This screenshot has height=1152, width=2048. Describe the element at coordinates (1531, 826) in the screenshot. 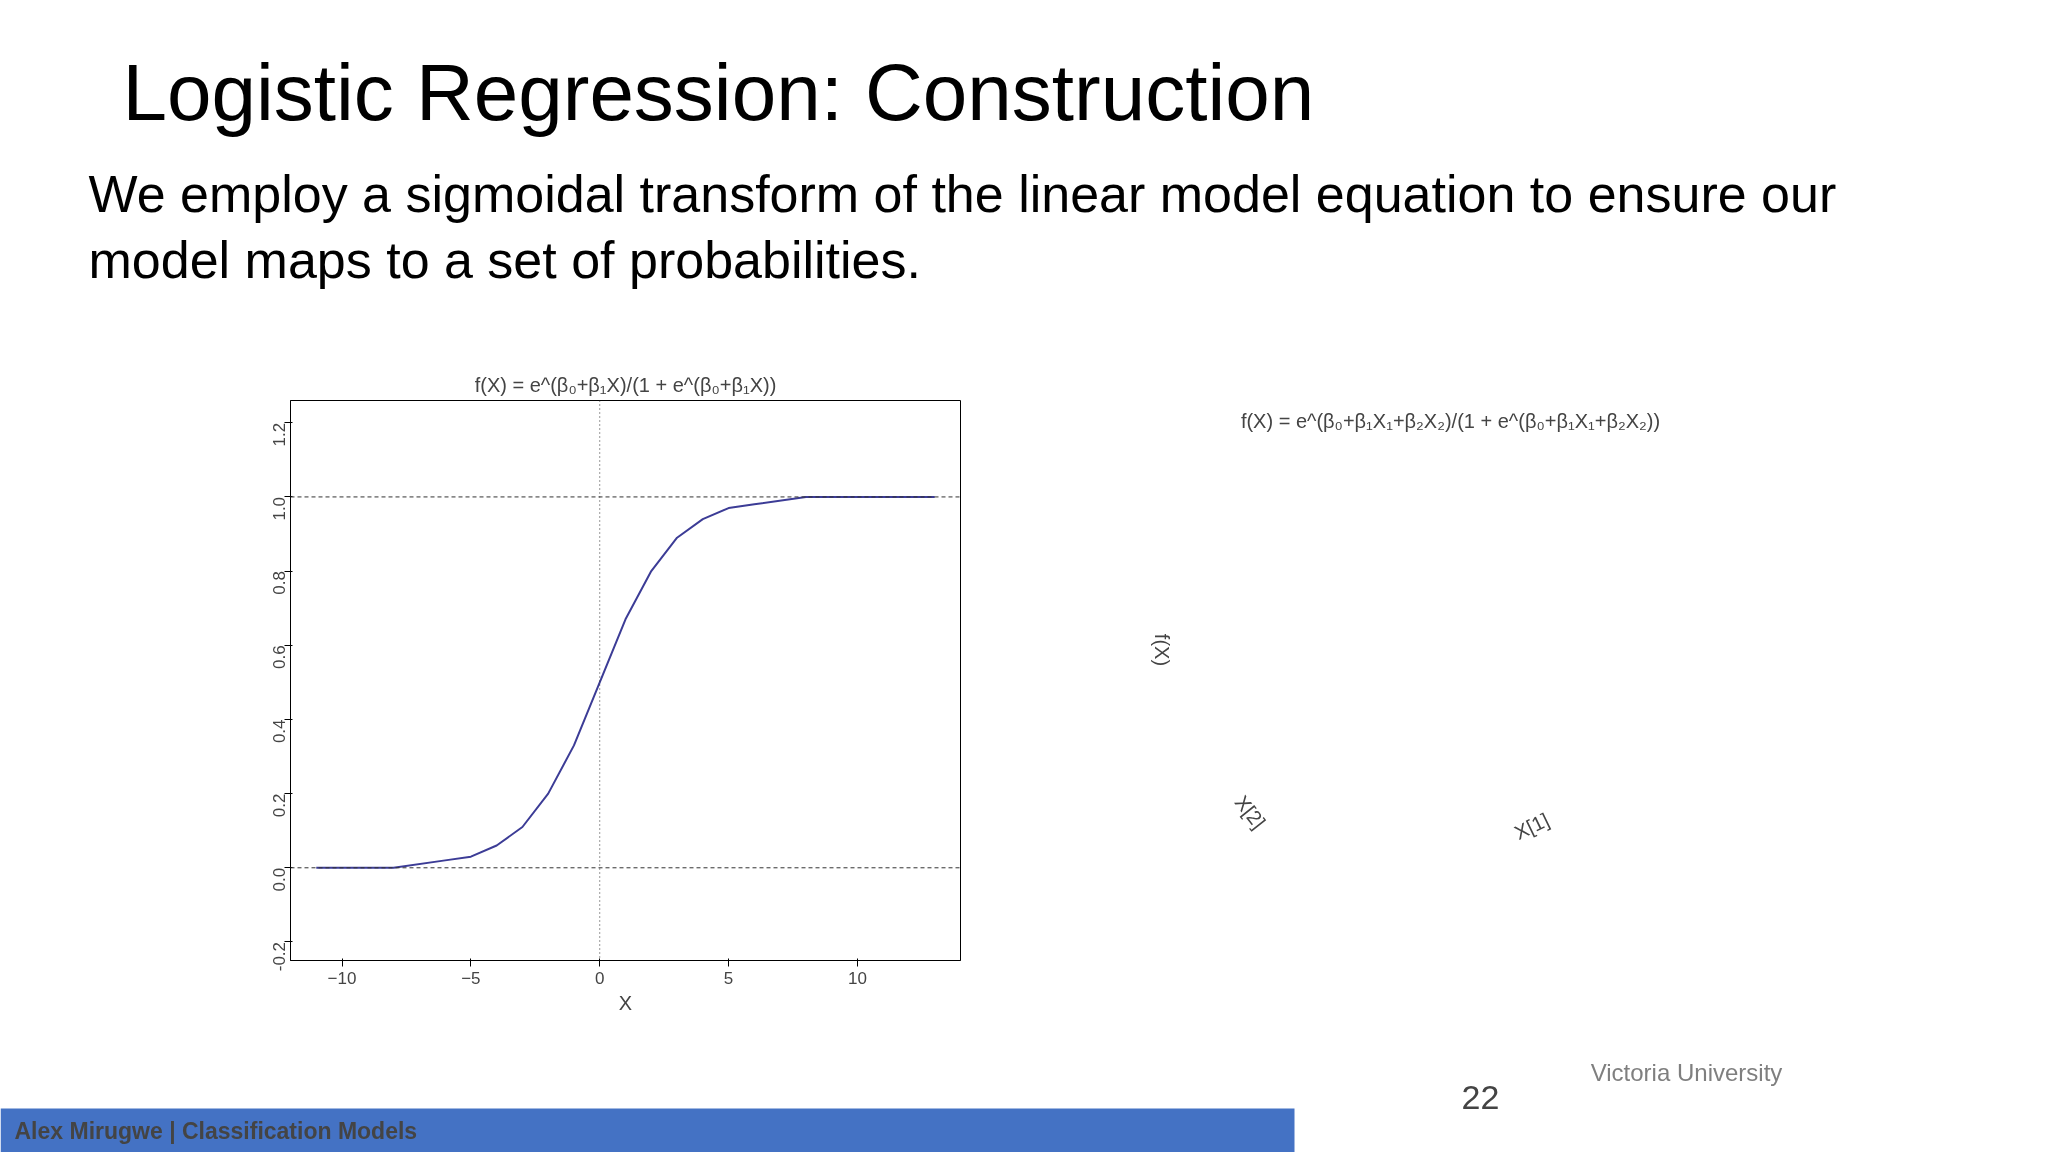

I see `text: X[1]` at that location.